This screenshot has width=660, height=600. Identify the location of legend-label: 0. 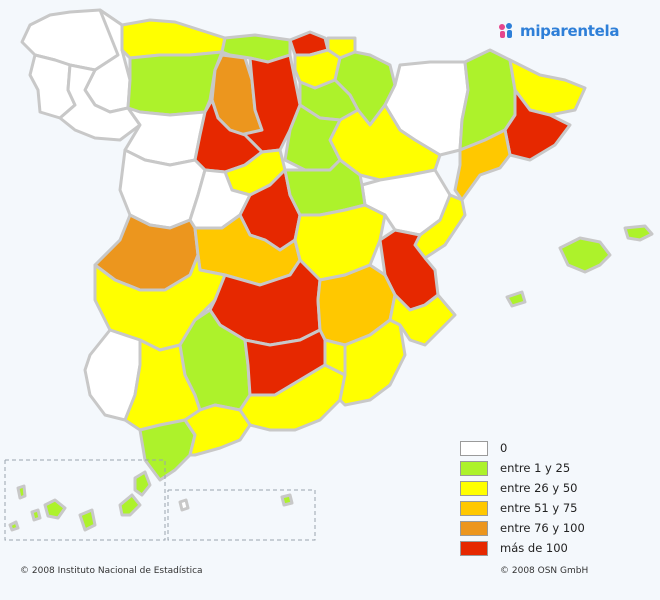
(504, 448).